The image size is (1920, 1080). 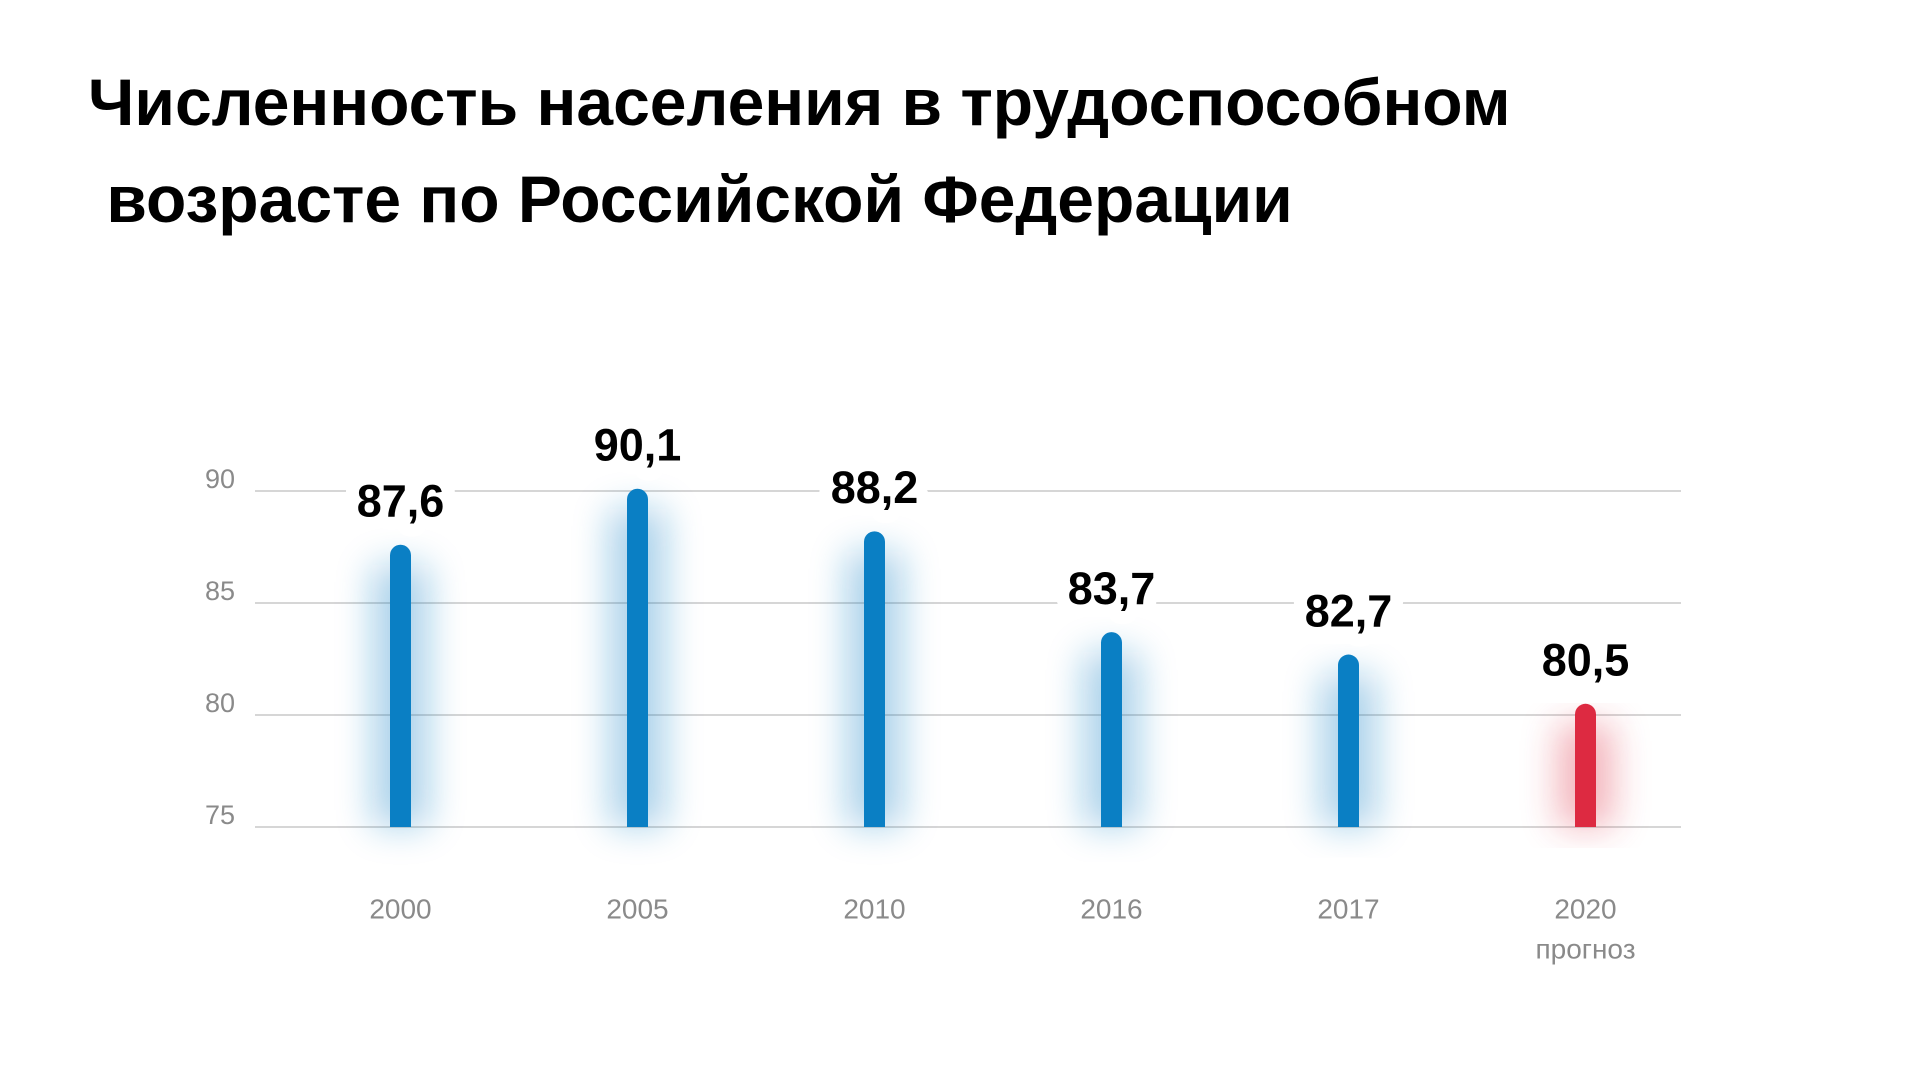 What do you see at coordinates (1349, 610) in the screenshot?
I see `value-label: 82,7` at bounding box center [1349, 610].